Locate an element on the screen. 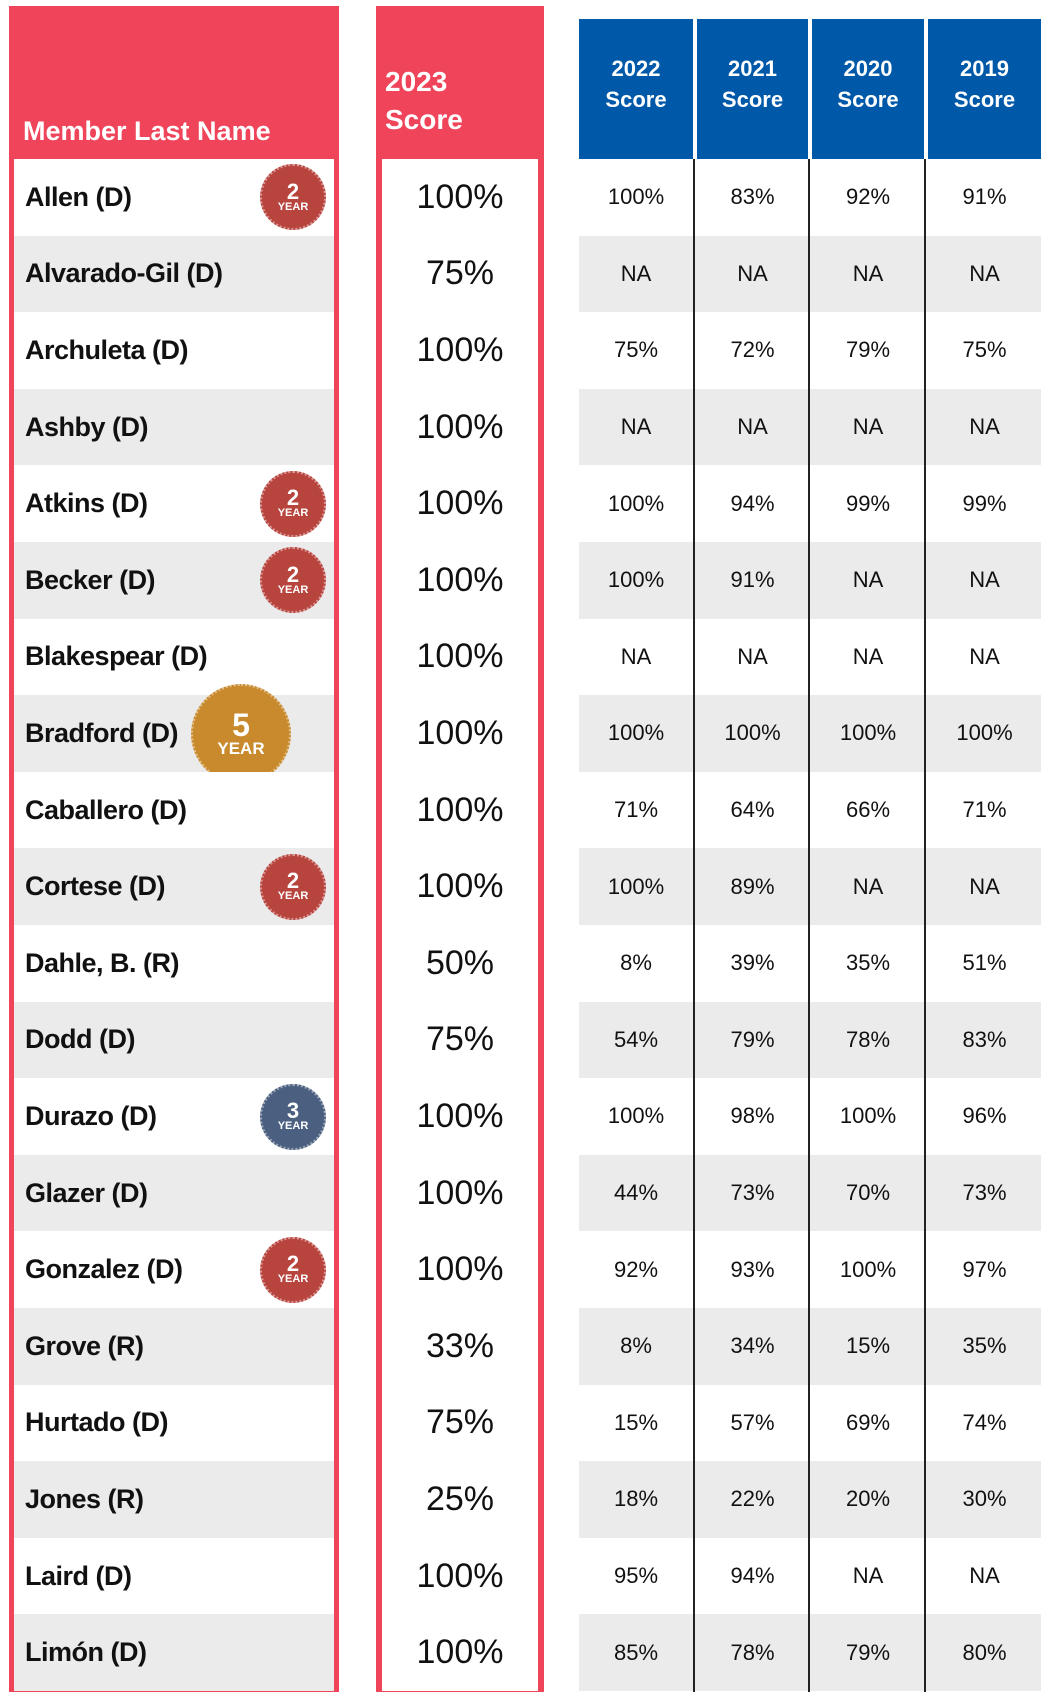 This screenshot has height=1692, width=1041. score2023-cell: 33% is located at coordinates (460, 1346).